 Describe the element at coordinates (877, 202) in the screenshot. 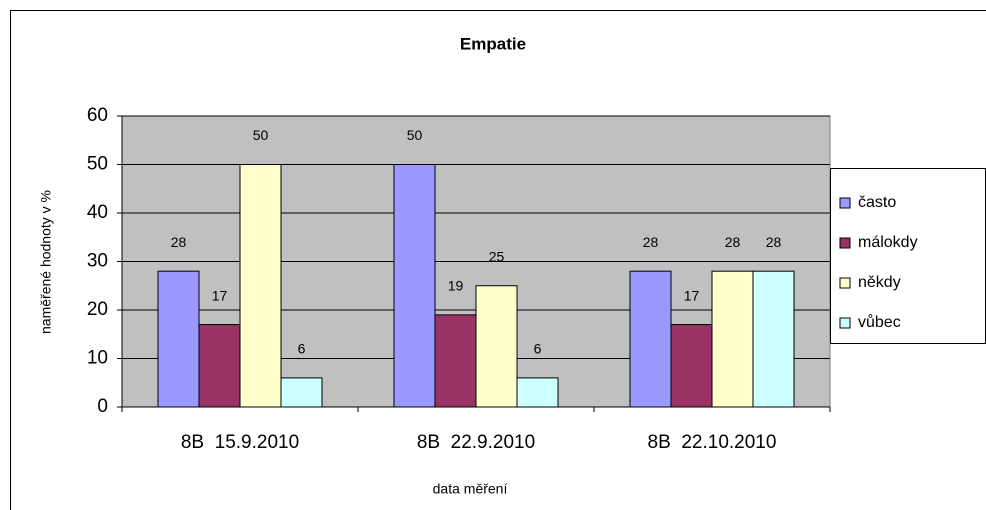

I see `legend-label: často` at that location.